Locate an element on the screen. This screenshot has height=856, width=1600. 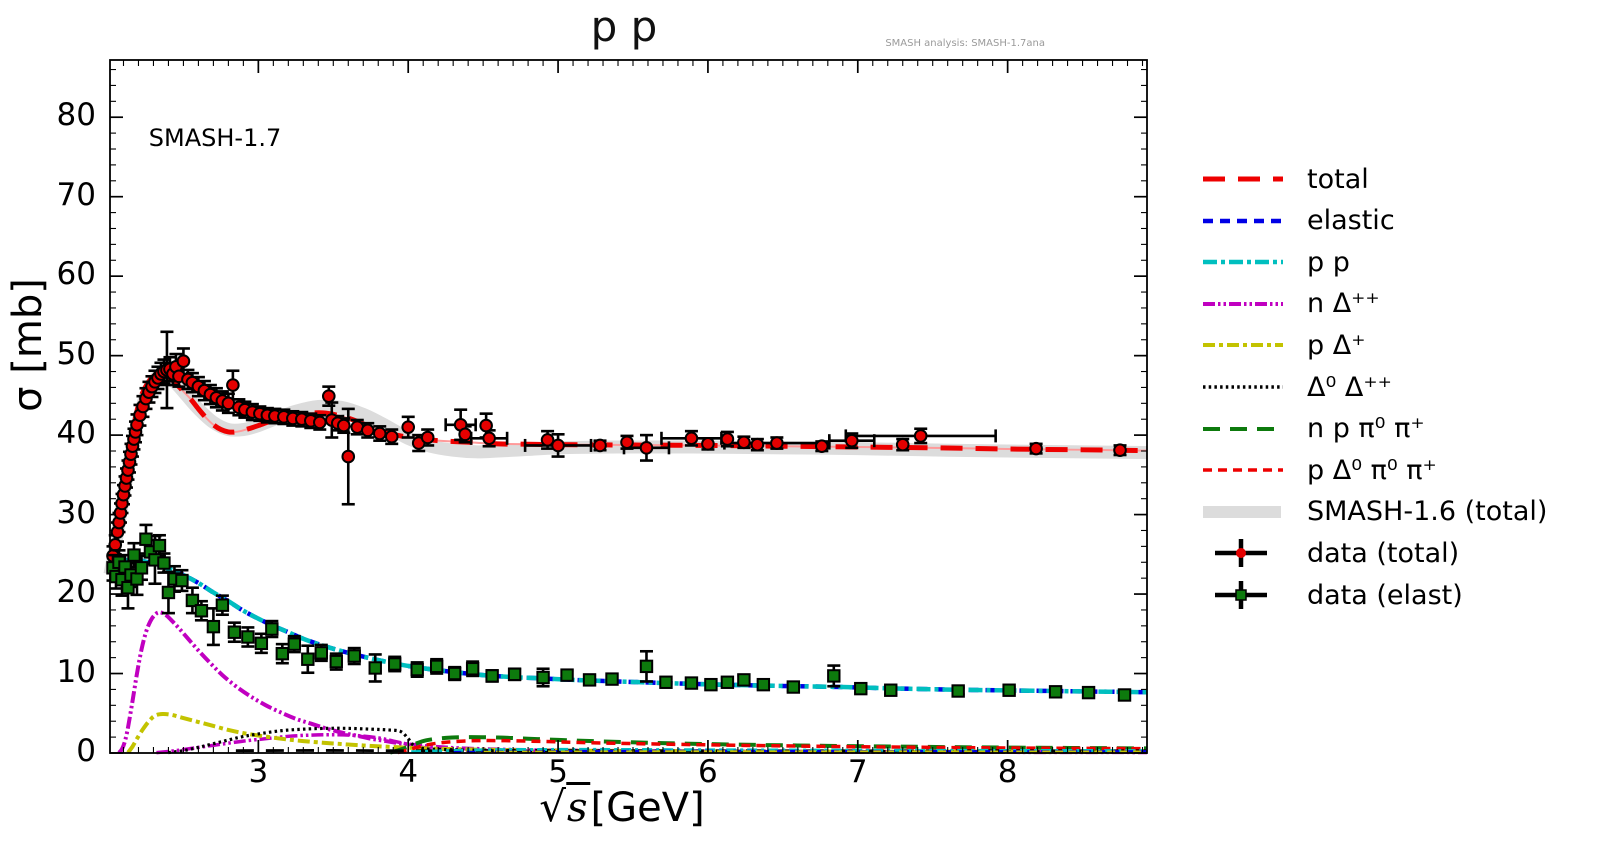
curve-pd0pi is located at coordinates (772, 746).